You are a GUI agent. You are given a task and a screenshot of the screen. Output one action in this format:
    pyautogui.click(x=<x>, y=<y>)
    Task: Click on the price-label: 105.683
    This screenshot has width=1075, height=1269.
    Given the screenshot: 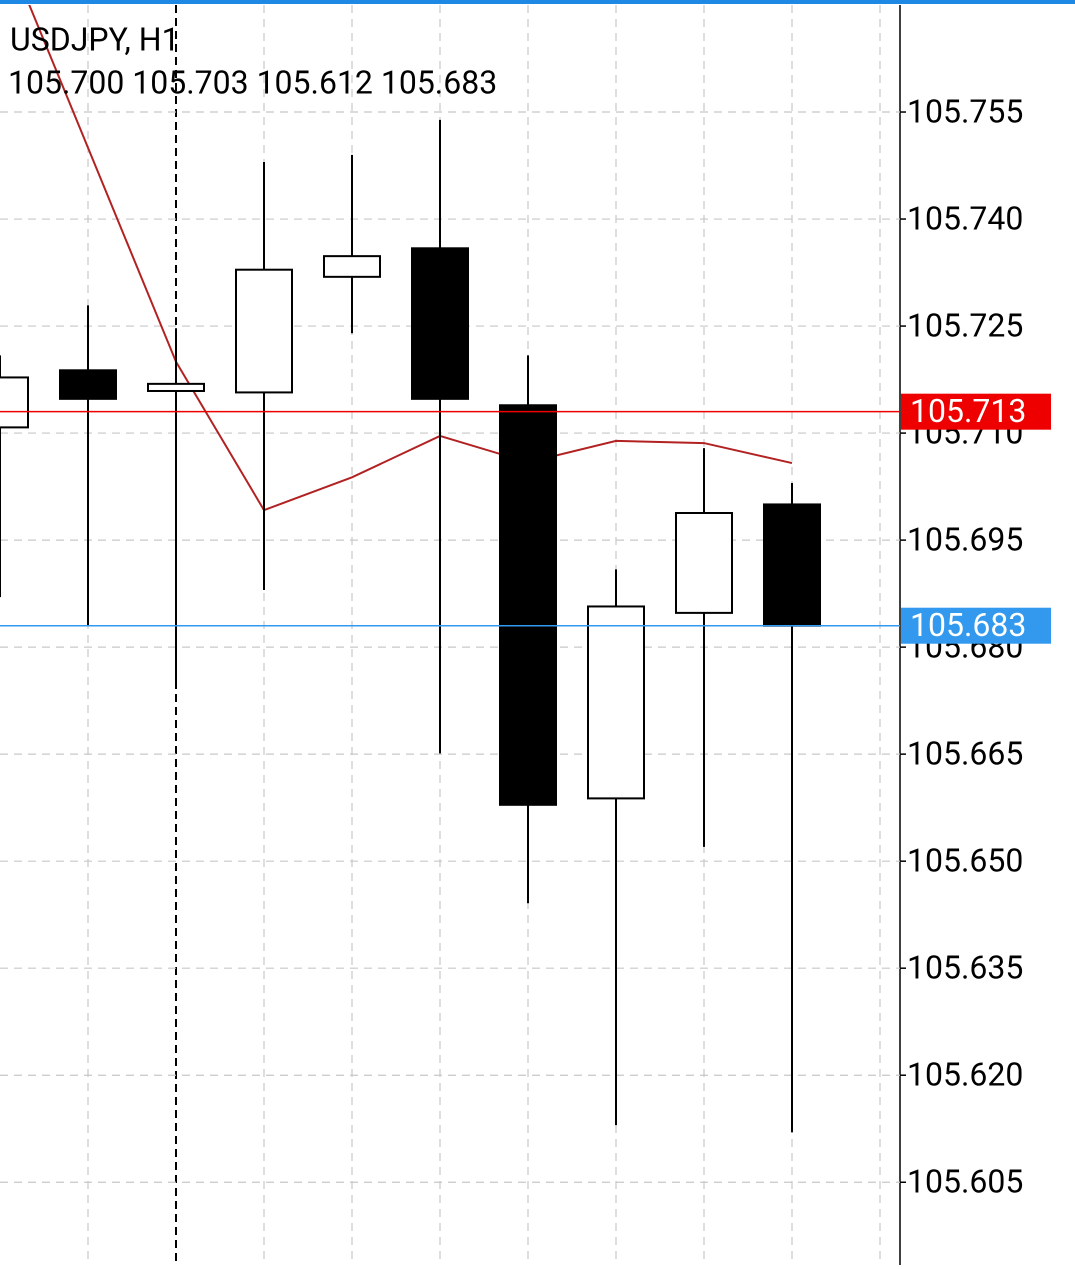 What is the action you would take?
    pyautogui.click(x=968, y=625)
    